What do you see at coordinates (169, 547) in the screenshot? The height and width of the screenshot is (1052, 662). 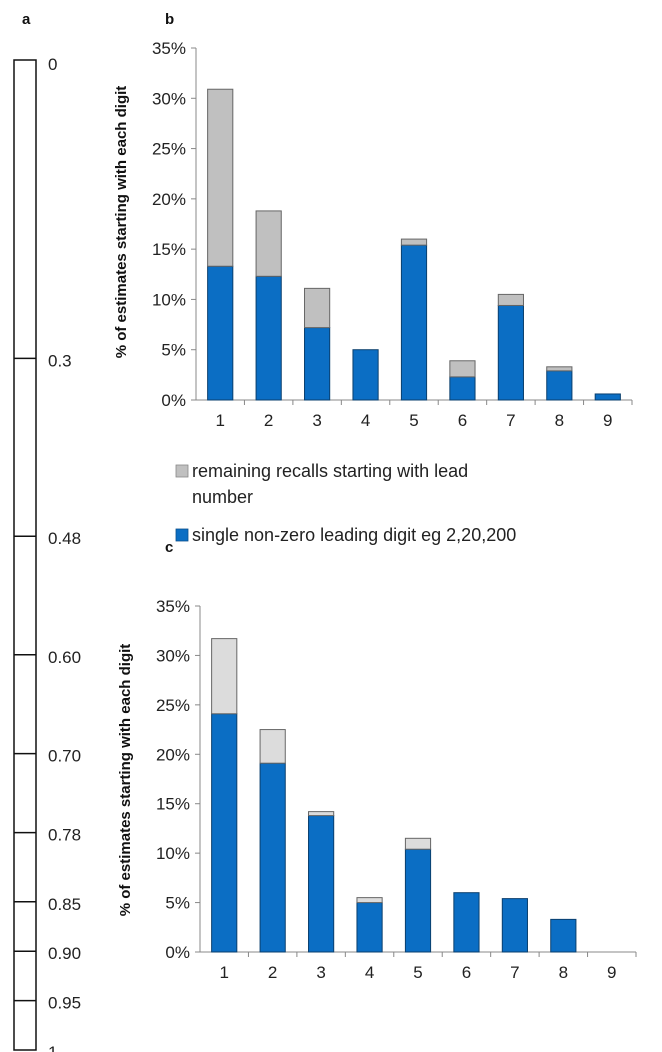 I see `panel-label-c: c` at bounding box center [169, 547].